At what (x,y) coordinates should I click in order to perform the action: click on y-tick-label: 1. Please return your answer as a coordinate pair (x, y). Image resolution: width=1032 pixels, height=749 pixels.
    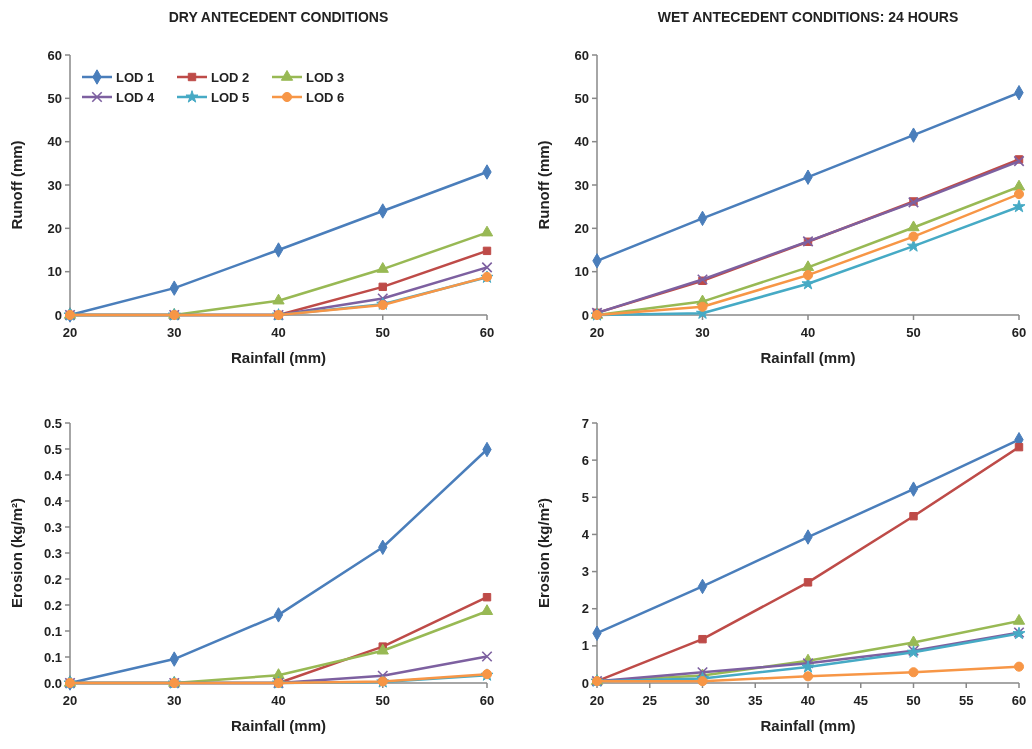
    Looking at the image, I should click on (585, 646).